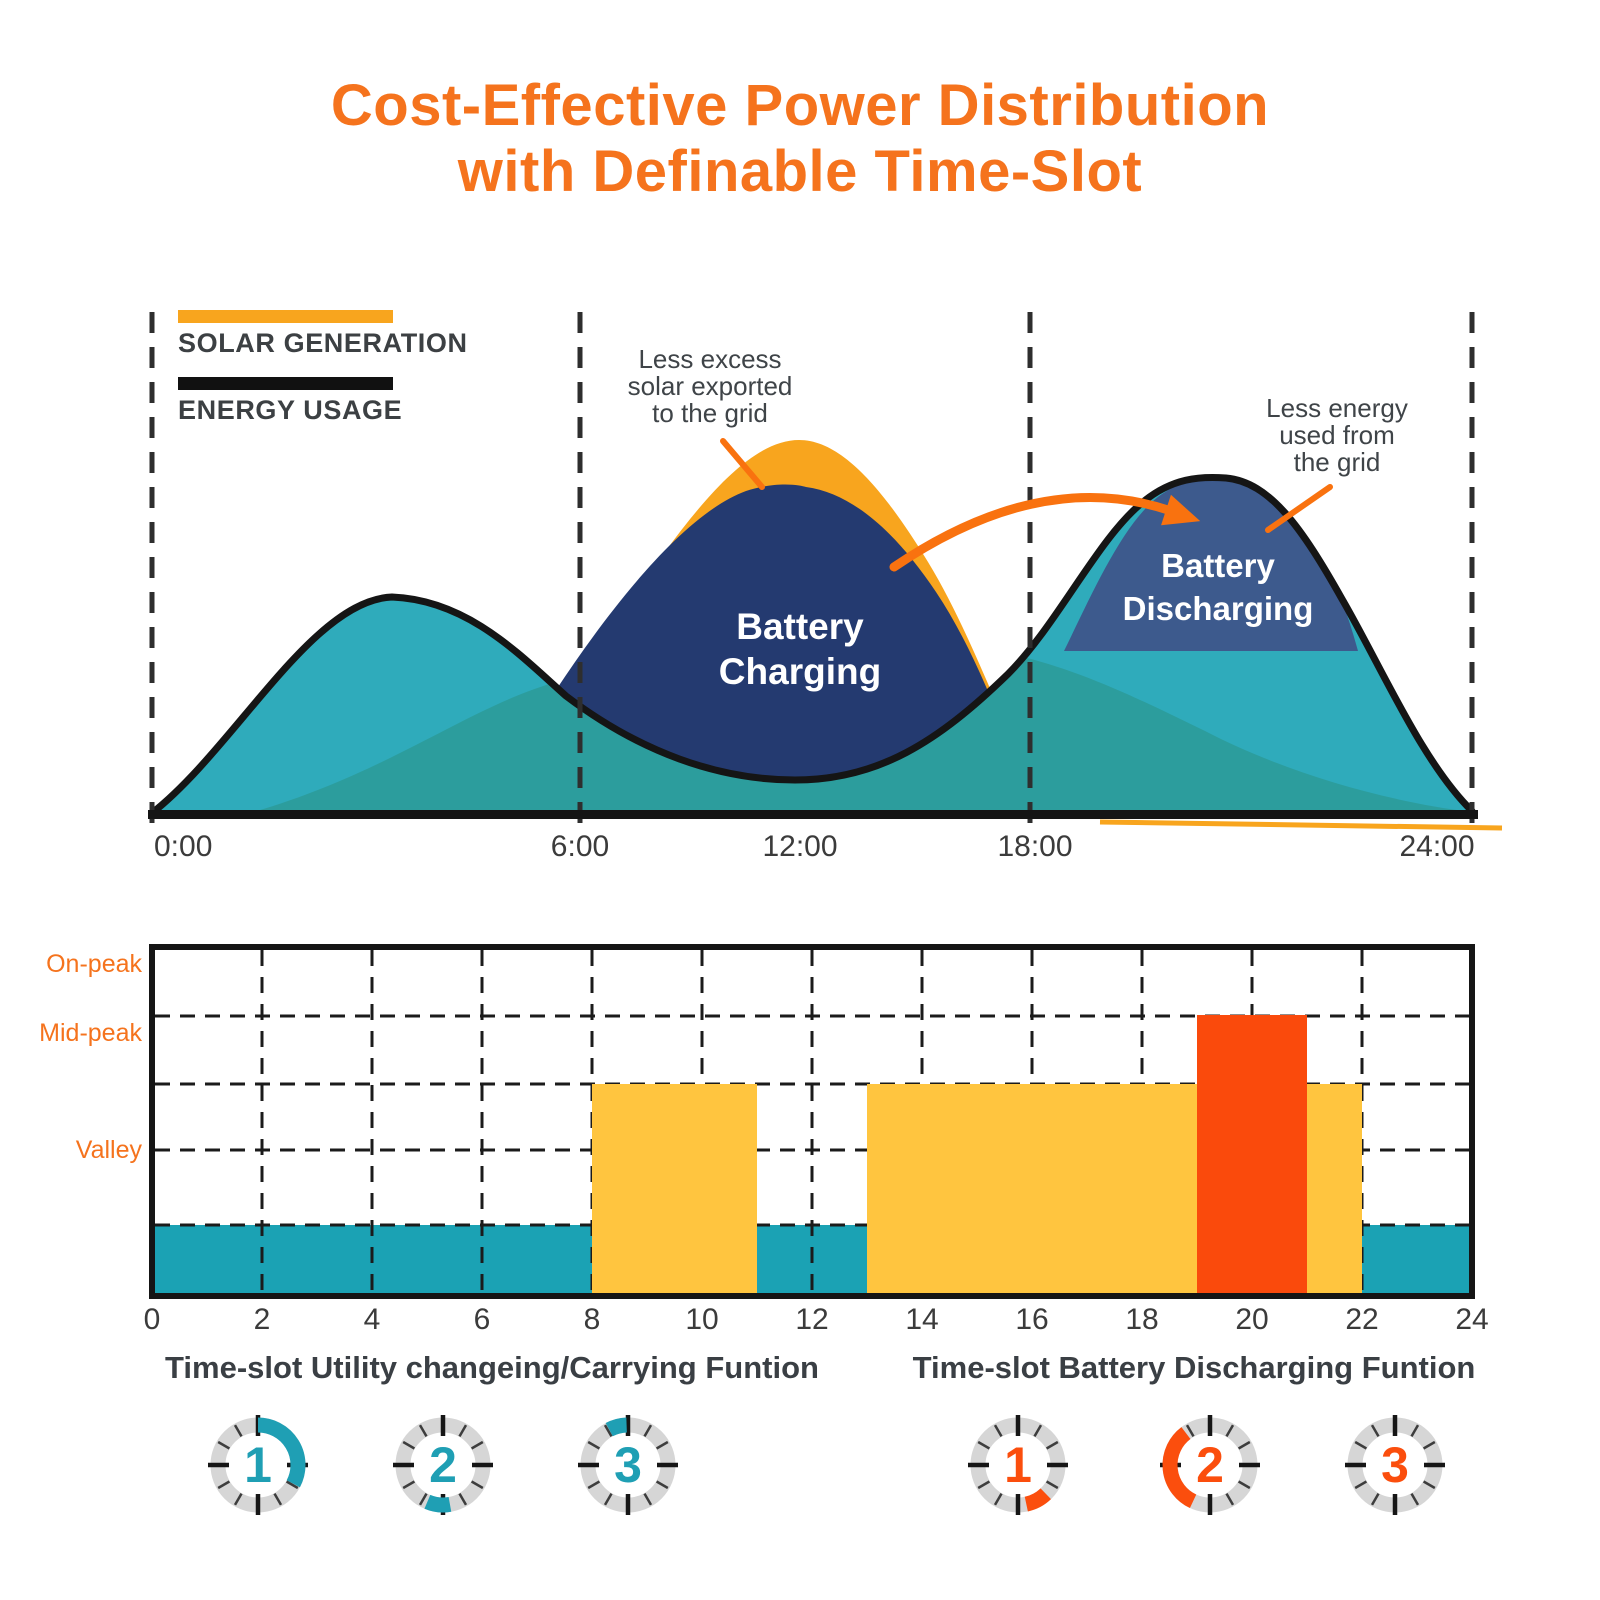  I want to click on top-x-label-18: 18:00, so click(1035, 846).